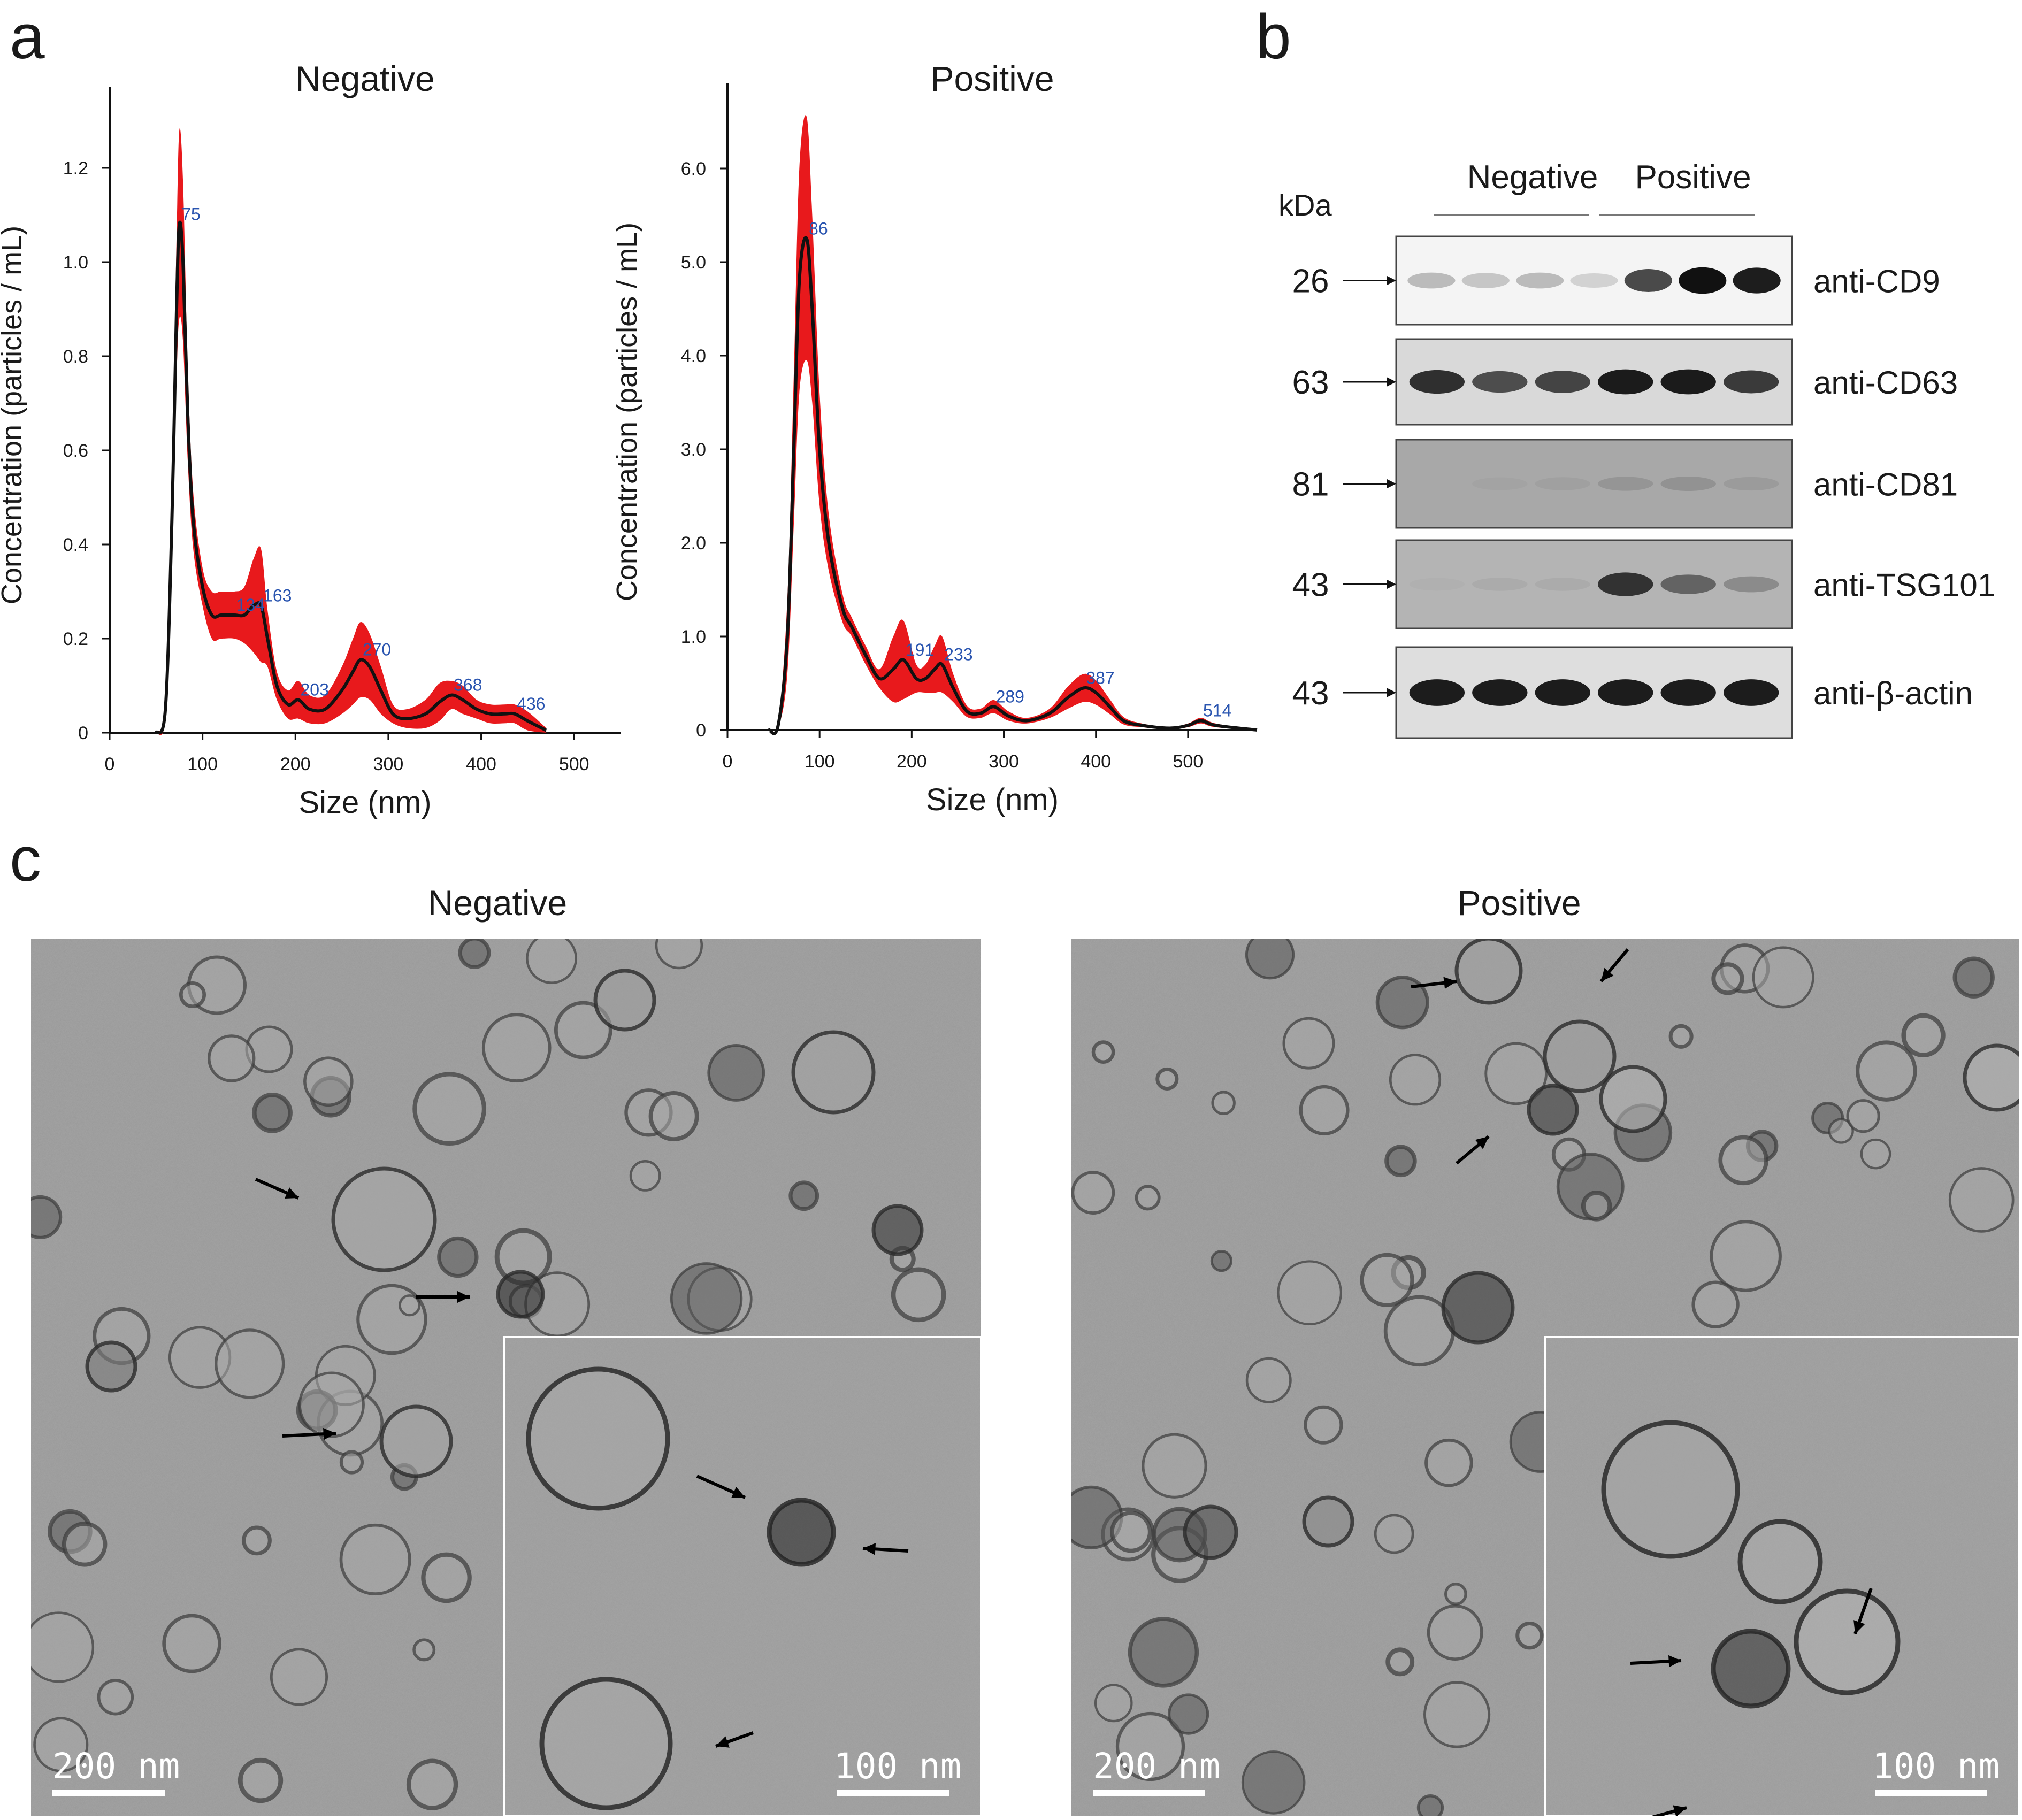  Describe the element at coordinates (1156, 1767) in the screenshot. I see `scale-label-main: 200 nm` at that location.